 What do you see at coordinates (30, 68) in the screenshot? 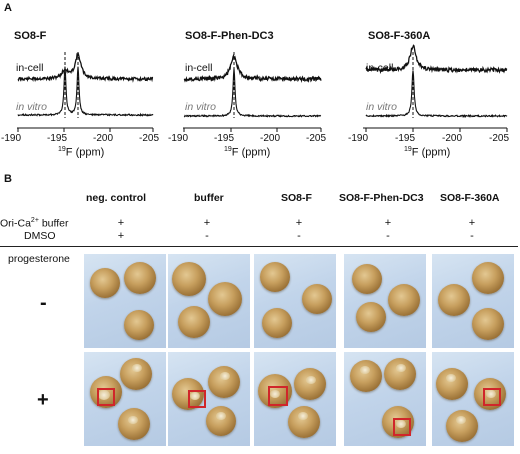
I see `incell-label-so8f: in-cell` at bounding box center [30, 68].